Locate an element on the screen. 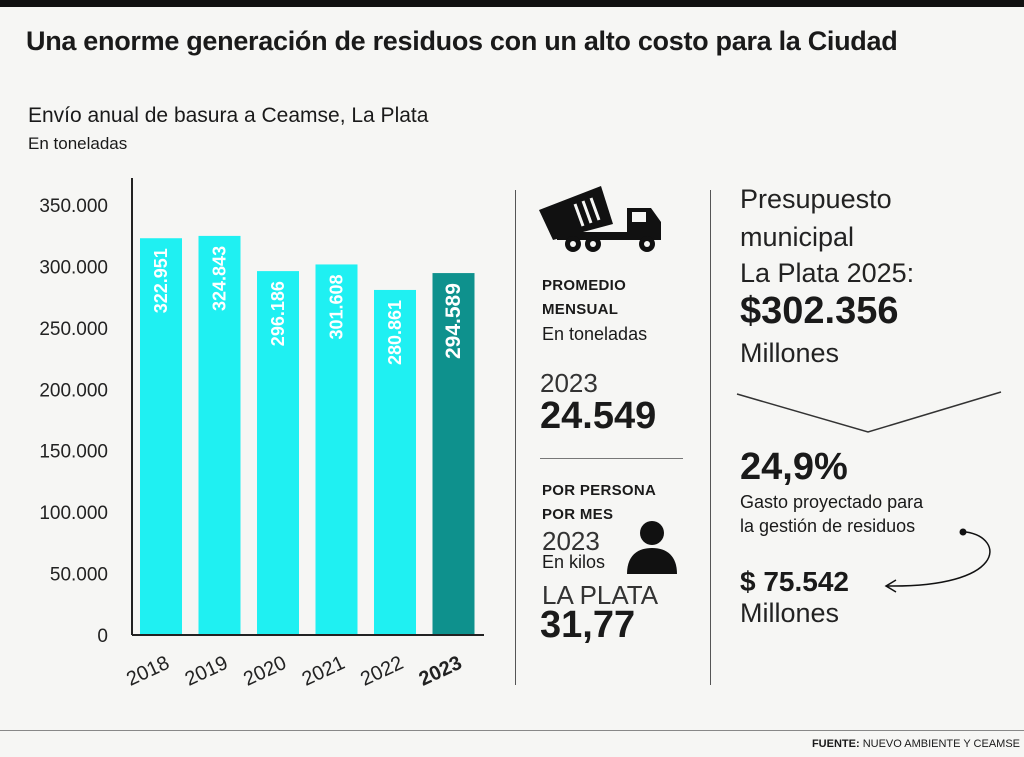 Image resolution: width=1024 pixels, height=757 pixels. bar-value-label: 322.951 is located at coordinates (161, 280).